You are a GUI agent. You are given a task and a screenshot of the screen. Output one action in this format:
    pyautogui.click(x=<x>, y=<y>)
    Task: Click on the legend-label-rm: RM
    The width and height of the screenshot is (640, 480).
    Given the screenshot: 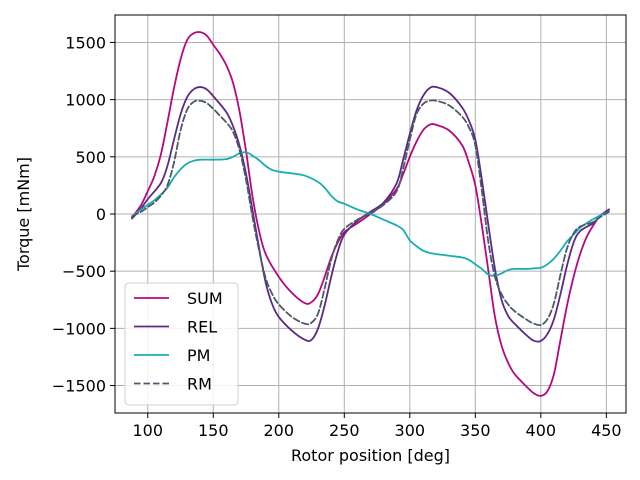 What is the action you would take?
    pyautogui.click(x=199, y=384)
    